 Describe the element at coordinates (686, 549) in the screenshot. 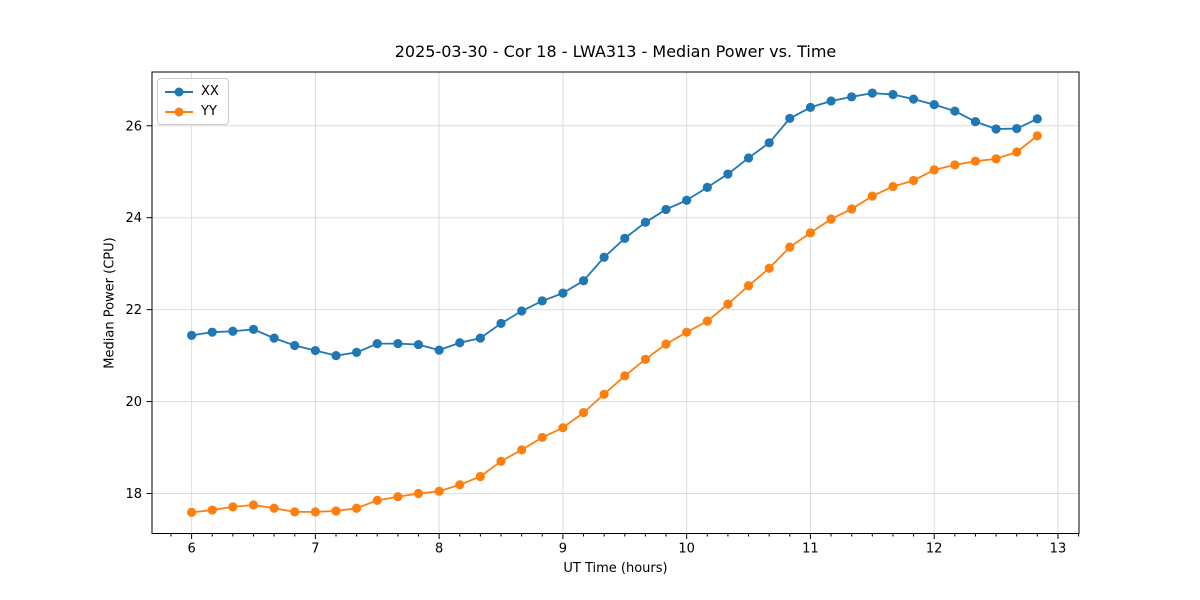

I see `svg-text: 10` at that location.